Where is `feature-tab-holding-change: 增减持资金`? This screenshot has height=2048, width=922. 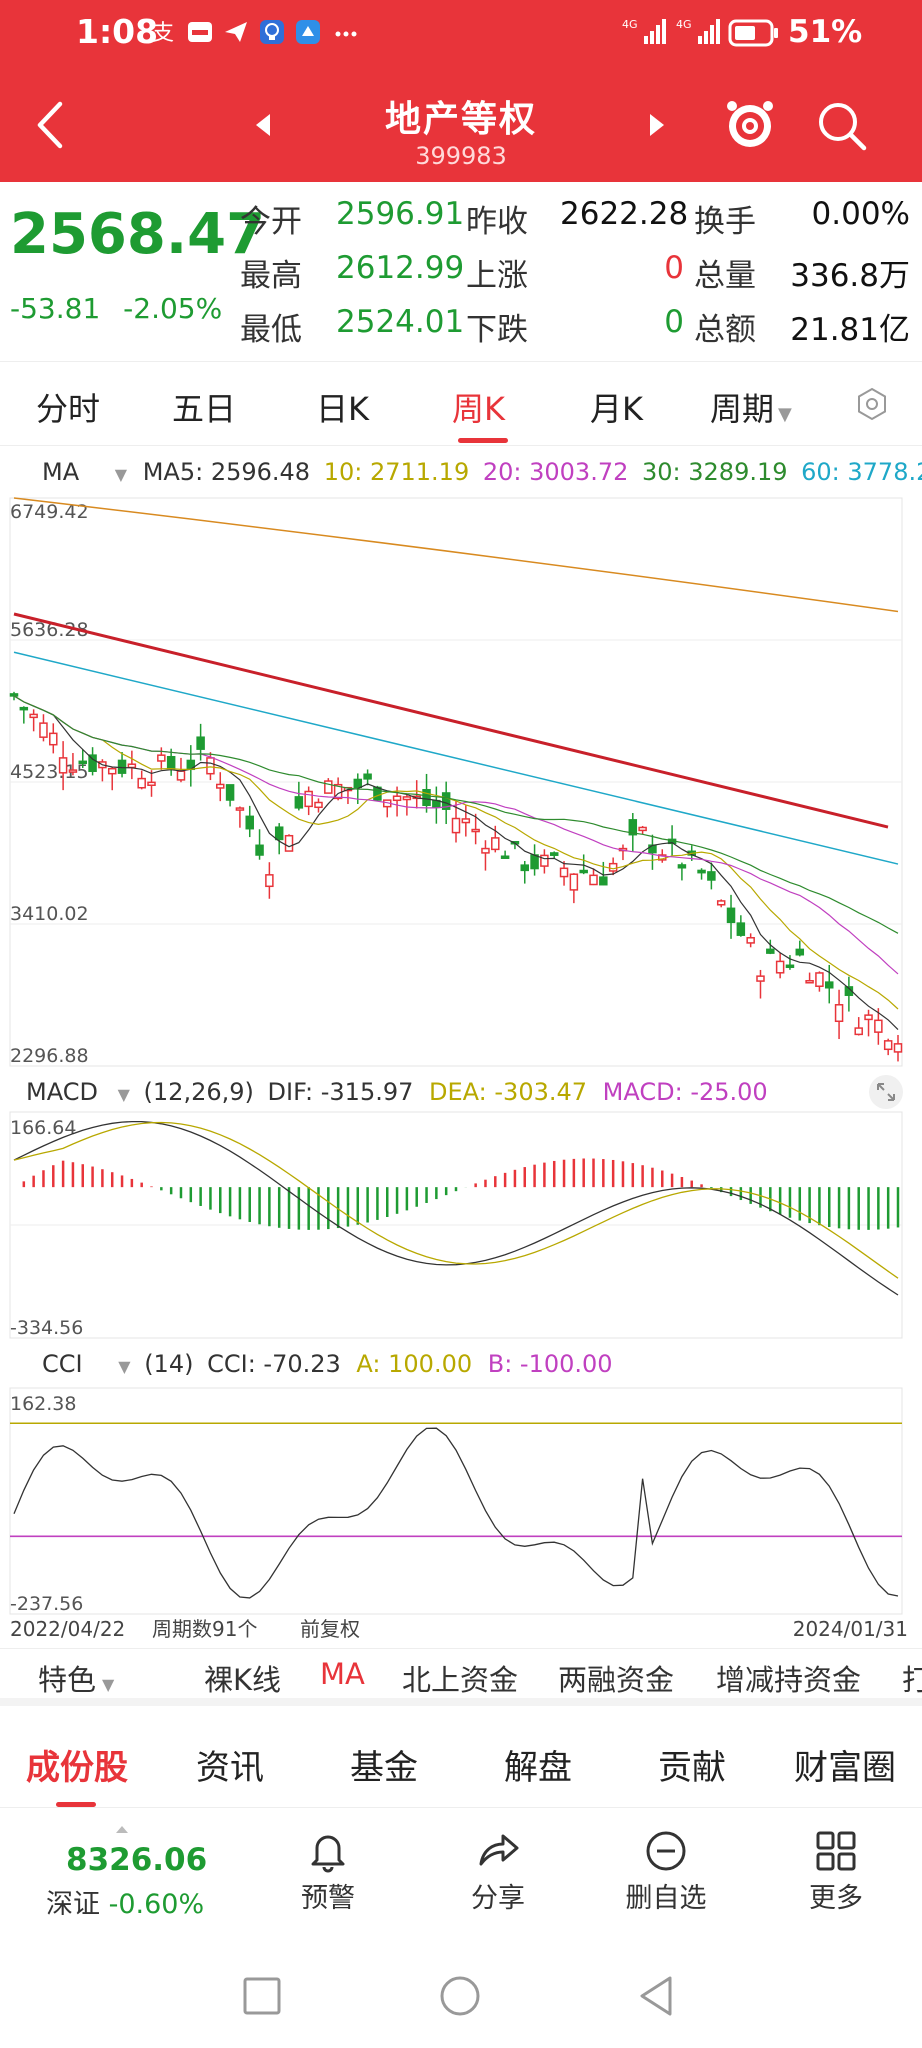 feature-tab-holding-change: 增减持资金 is located at coordinates (789, 1680).